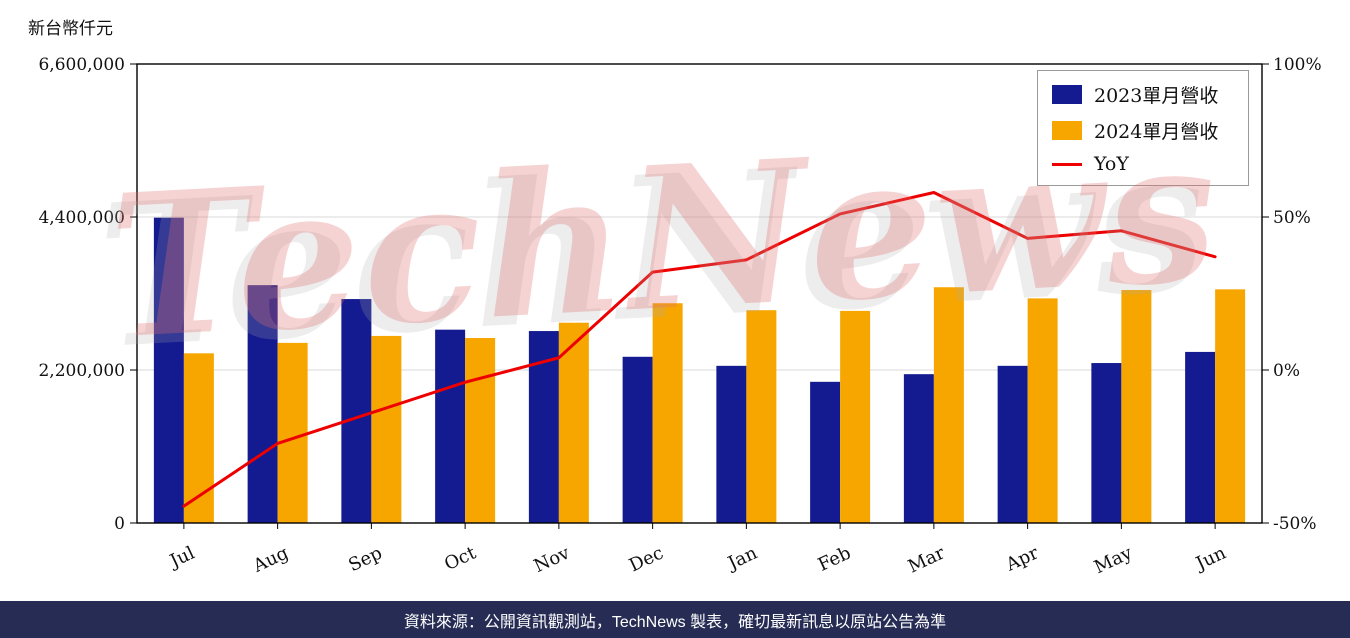  I want to click on bar-2024單月營收-Feb, so click(855, 416).